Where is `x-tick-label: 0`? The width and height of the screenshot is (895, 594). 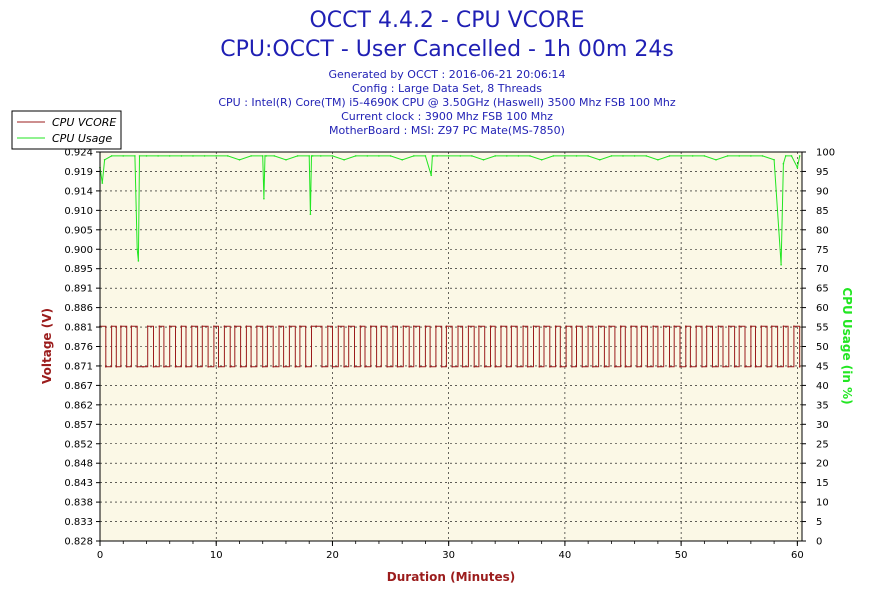 x-tick-label: 0 is located at coordinates (100, 555).